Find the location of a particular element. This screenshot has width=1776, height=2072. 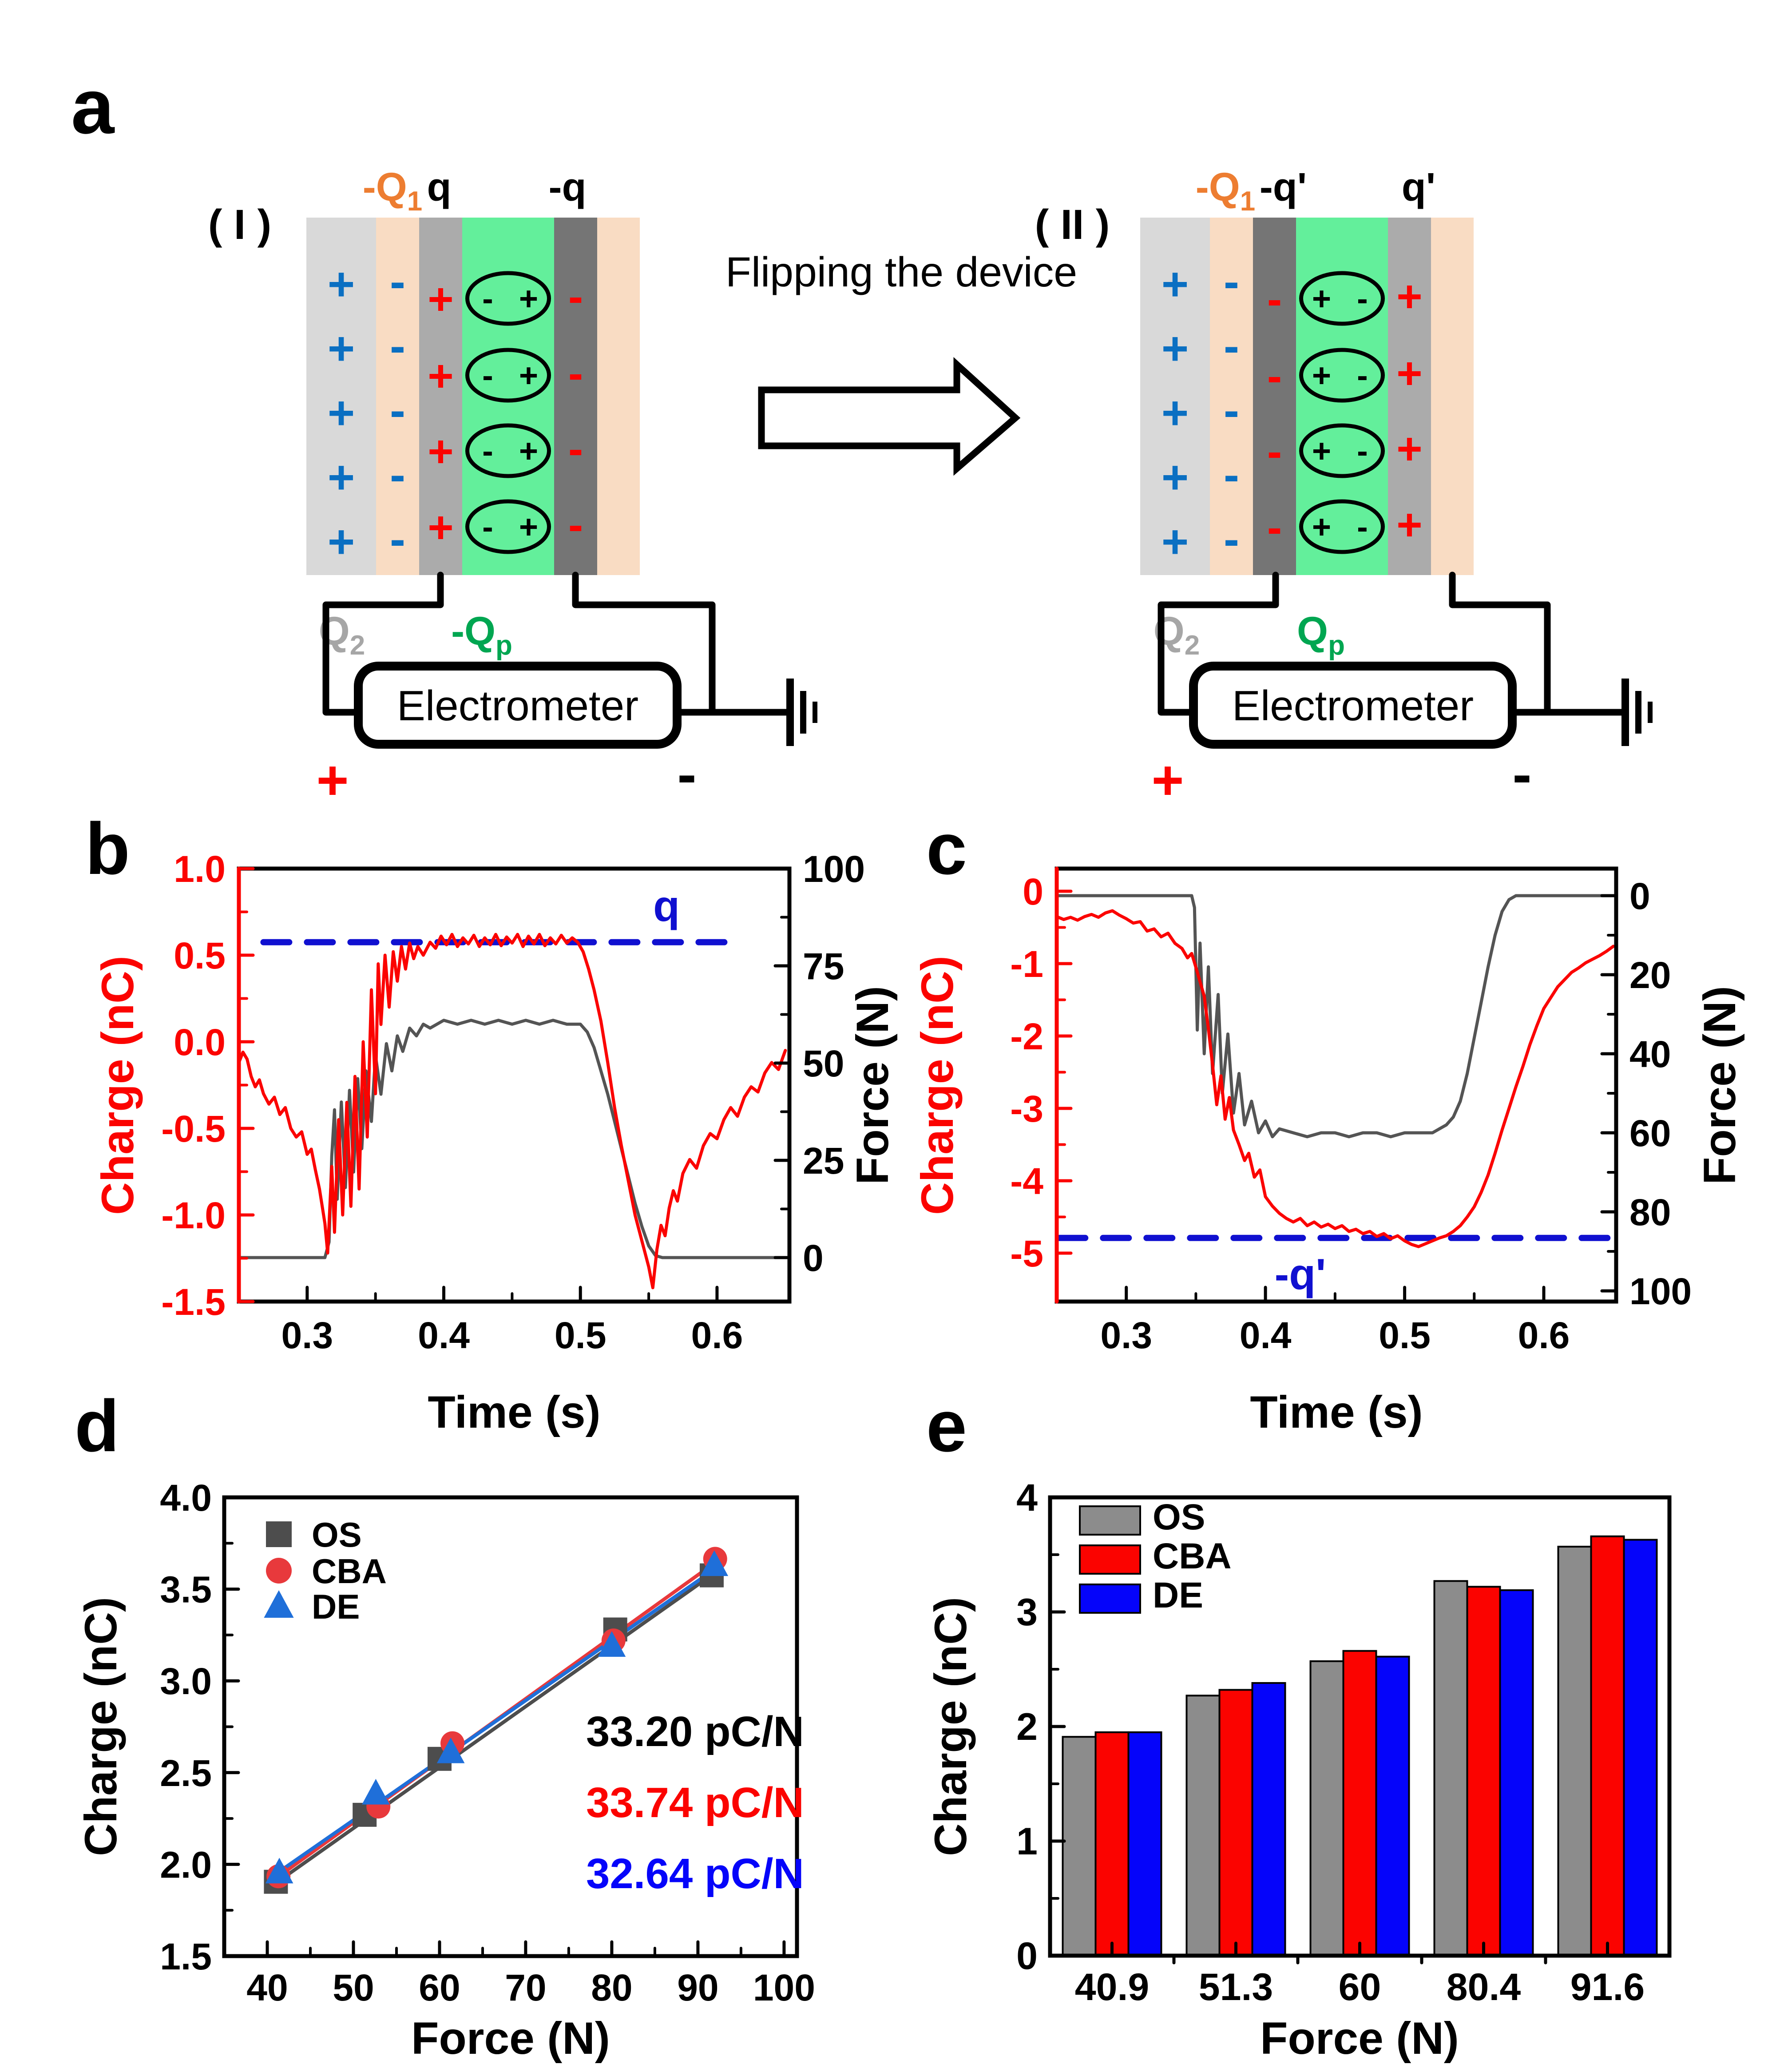

x-tick-label: 80 is located at coordinates (611, 1987).